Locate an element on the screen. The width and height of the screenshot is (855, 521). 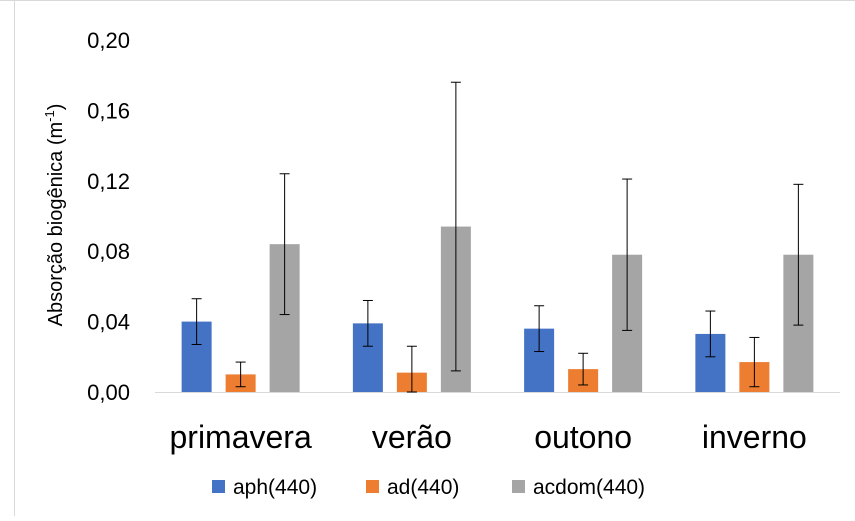
legend-label: aph(440) is located at coordinates (275, 487).